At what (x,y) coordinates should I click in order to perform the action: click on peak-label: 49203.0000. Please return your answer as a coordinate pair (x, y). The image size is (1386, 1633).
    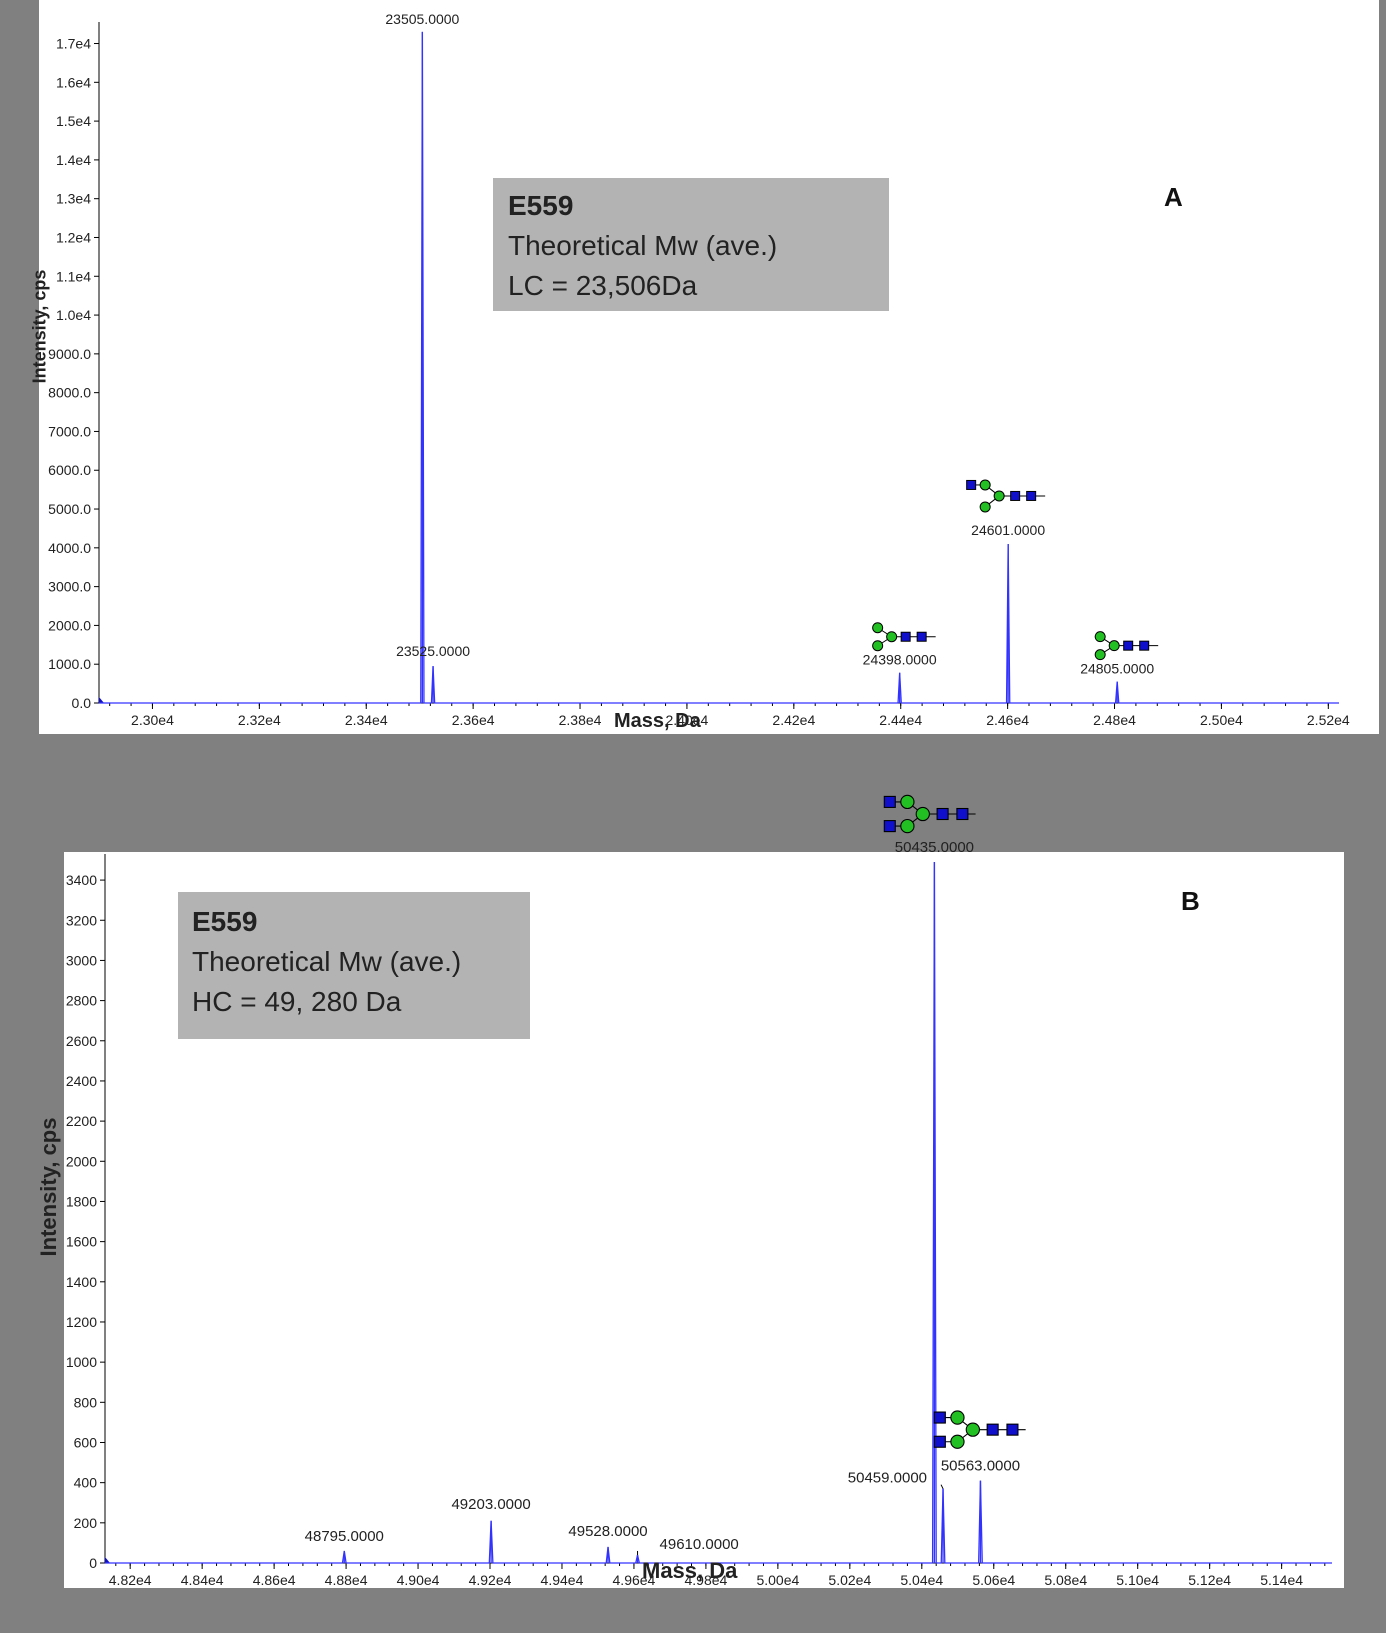
    Looking at the image, I should click on (490, 1504).